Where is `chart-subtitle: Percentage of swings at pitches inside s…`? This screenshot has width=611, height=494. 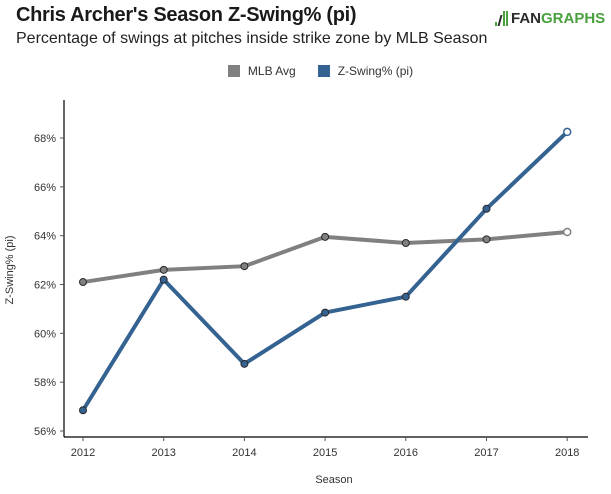
chart-subtitle: Percentage of swings at pitches inside s… is located at coordinates (252, 38).